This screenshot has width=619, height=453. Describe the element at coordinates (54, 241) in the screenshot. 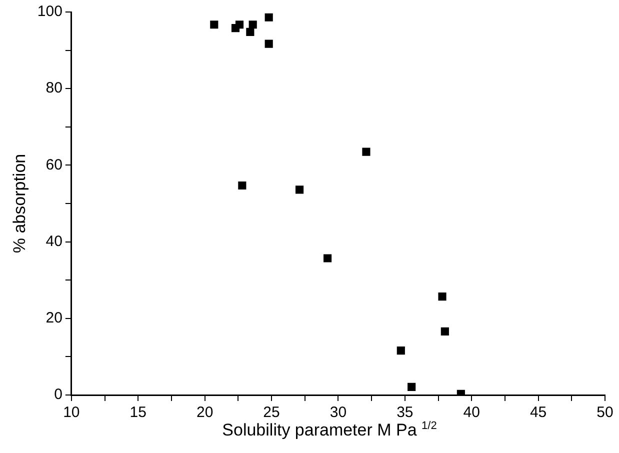

I see `y-tick-label: 40` at that location.